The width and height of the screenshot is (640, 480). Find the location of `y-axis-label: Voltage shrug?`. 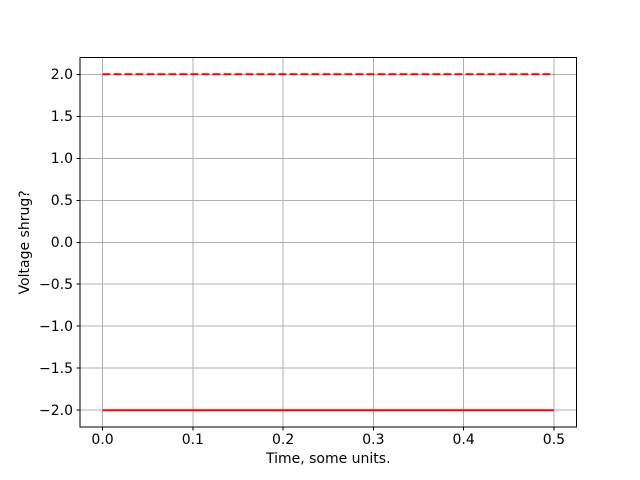

y-axis-label: Voltage shrug? is located at coordinates (25, 242).